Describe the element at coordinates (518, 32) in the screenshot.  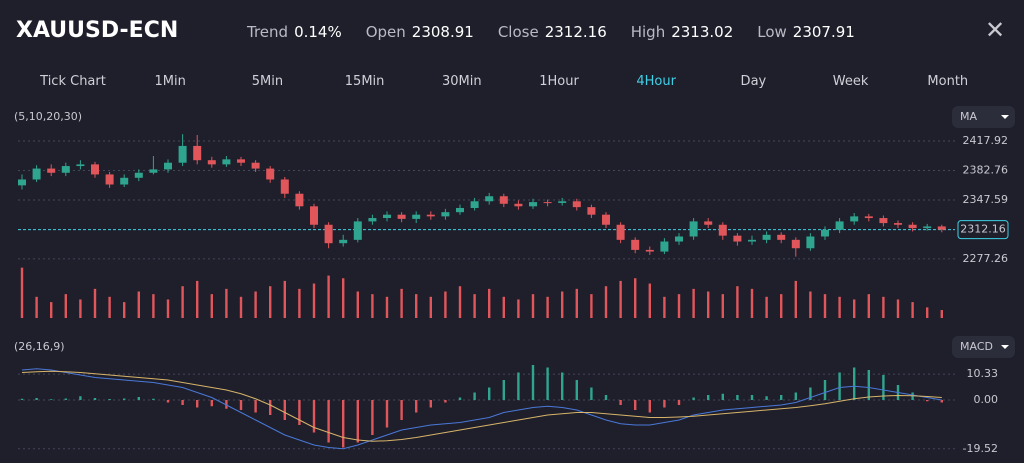
I see `stat-label: Close` at that location.